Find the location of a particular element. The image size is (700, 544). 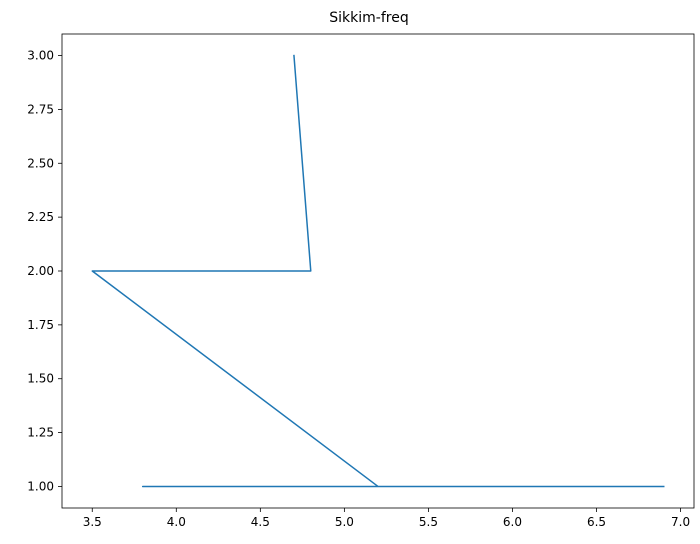

y-tick-label: 2.75 is located at coordinates (40, 109).